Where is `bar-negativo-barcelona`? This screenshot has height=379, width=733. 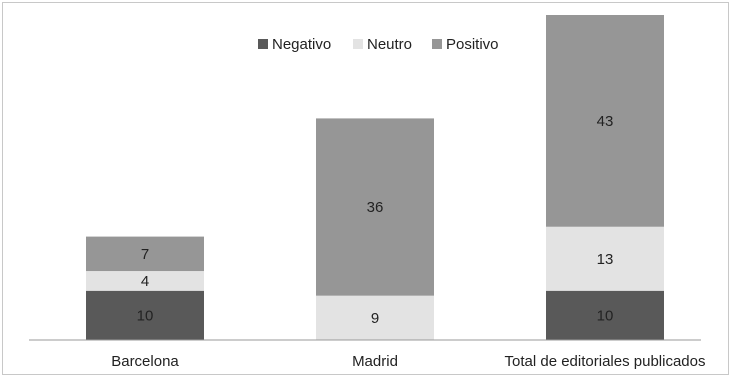 bar-negativo-barcelona is located at coordinates (145, 315).